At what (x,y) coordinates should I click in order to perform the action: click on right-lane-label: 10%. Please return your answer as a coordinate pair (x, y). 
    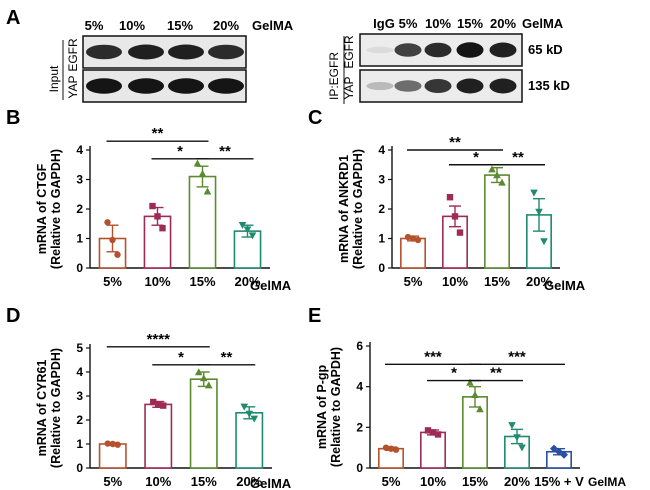
    Looking at the image, I should click on (438, 23).